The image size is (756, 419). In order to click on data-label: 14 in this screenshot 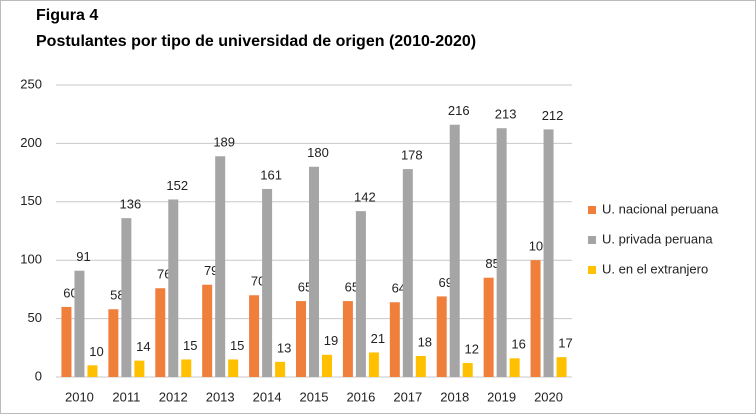, I will do `click(143, 346)`.